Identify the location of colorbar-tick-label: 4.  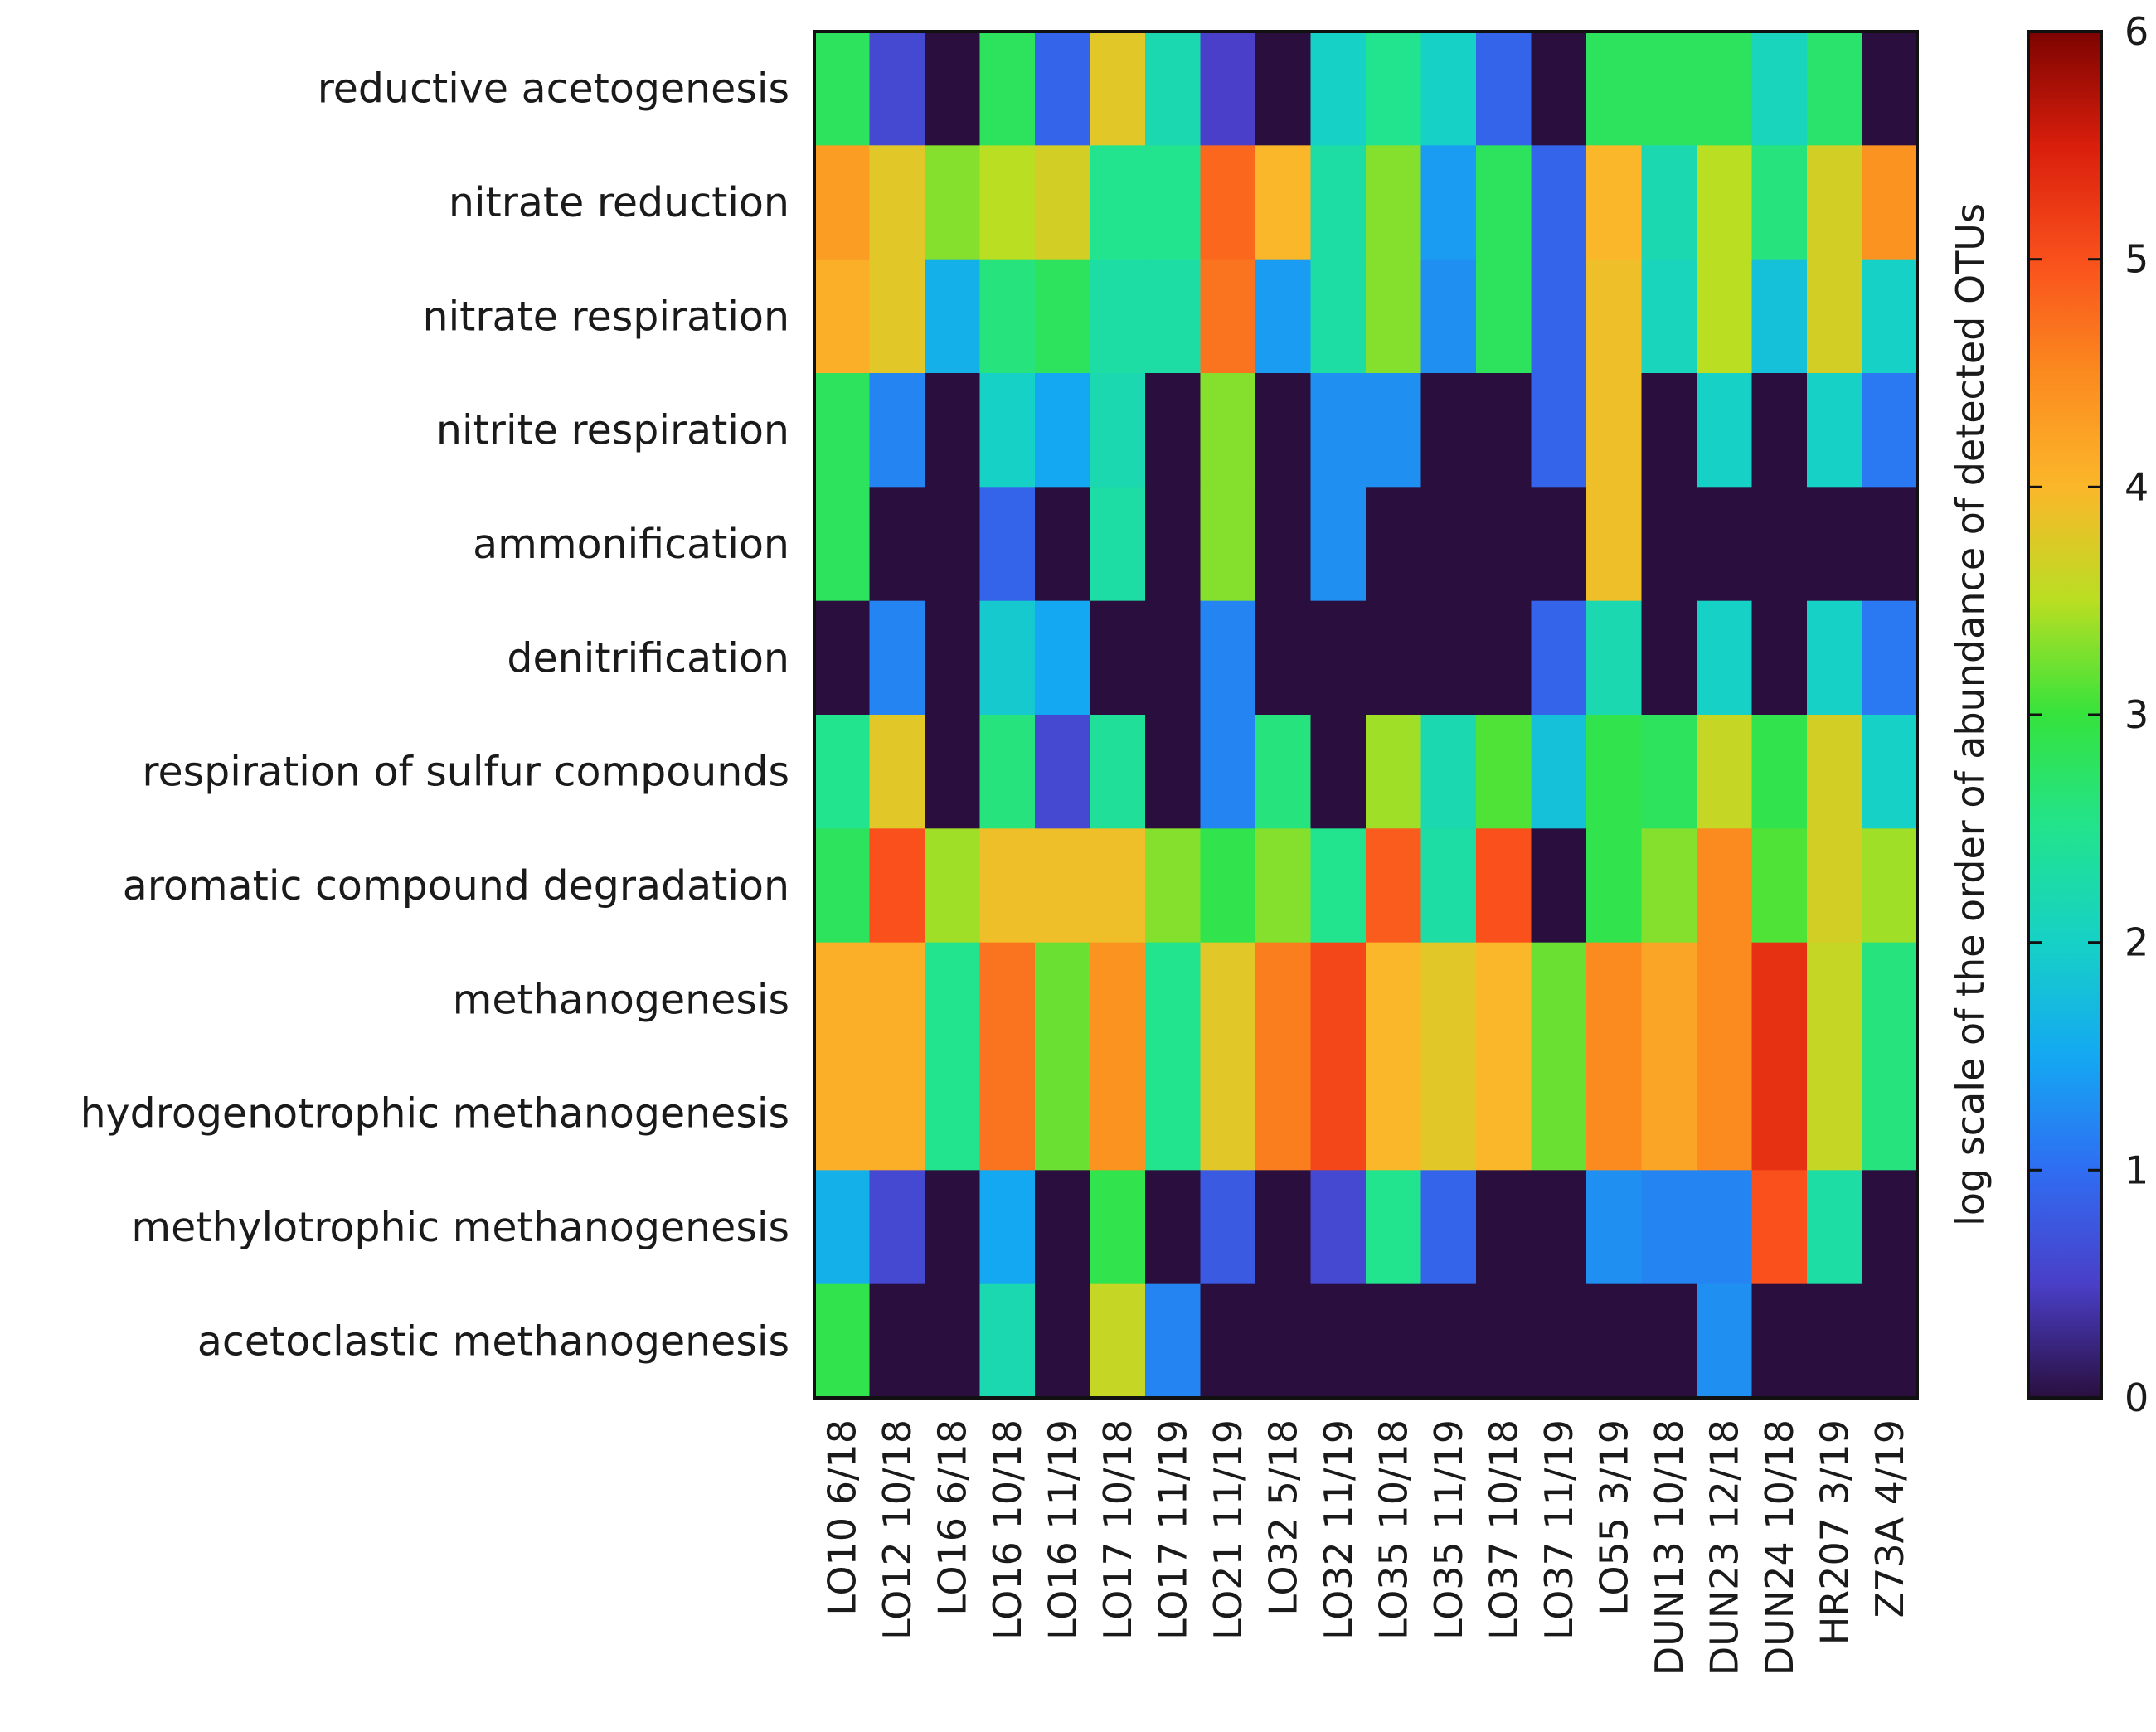
(2136, 487).